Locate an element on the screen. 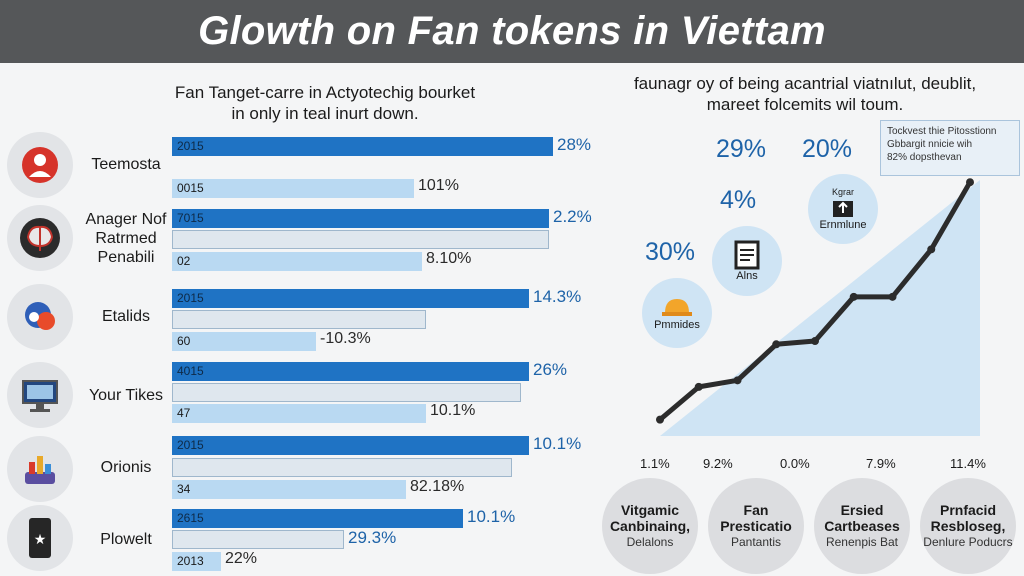  big-percentage: 30% is located at coordinates (670, 252).